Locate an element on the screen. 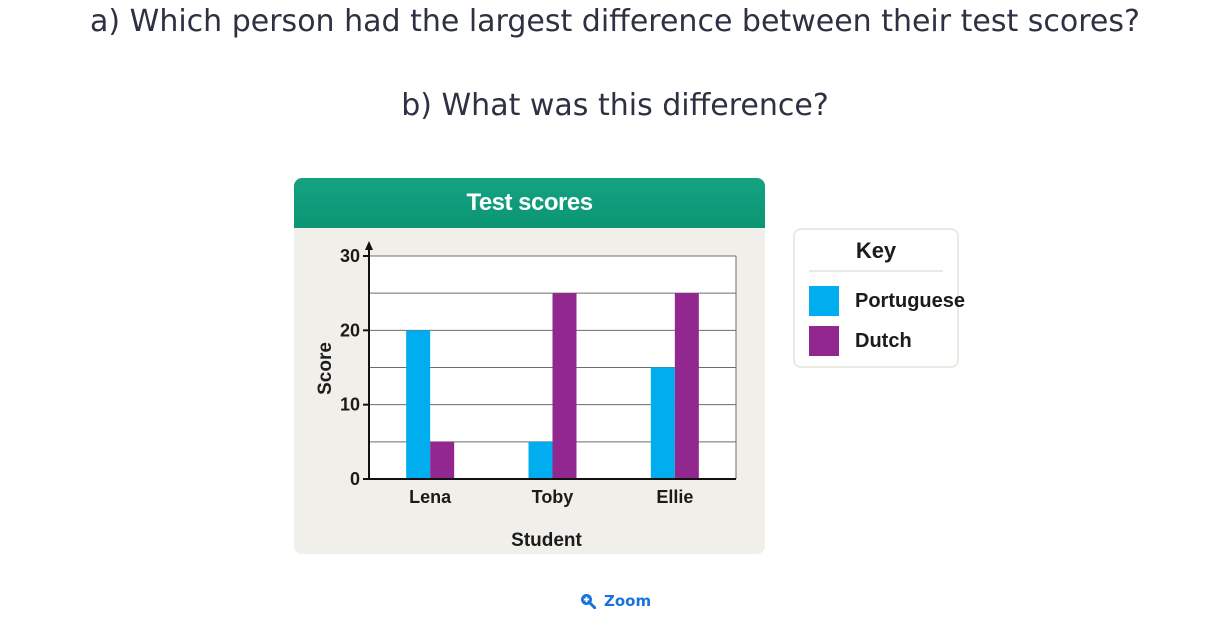  x-tick-label: Lena is located at coordinates (430, 497).